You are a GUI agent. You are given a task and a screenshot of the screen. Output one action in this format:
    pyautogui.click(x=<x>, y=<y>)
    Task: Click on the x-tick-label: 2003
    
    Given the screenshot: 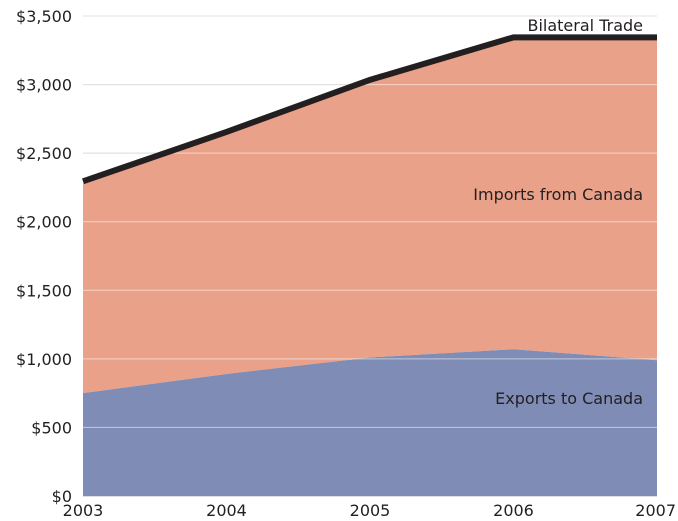 What is the action you would take?
    pyautogui.click(x=83, y=510)
    